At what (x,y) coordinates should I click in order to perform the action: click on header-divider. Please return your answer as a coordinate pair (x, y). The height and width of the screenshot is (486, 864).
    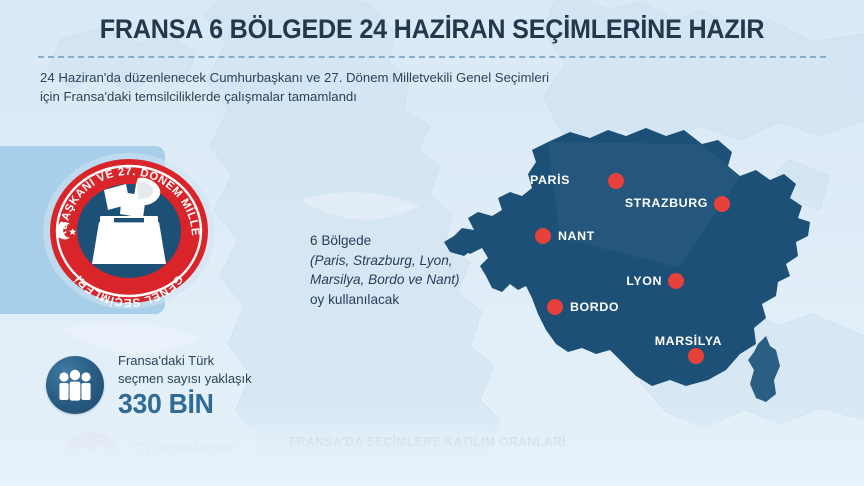
    Looking at the image, I should click on (432, 57).